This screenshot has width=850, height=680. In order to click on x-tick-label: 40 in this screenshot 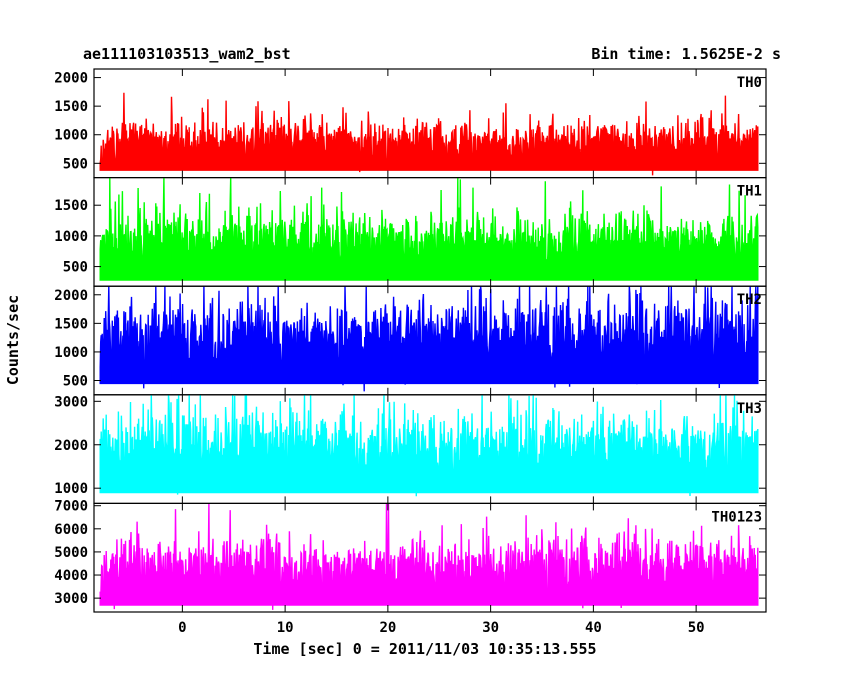, I will do `click(593, 628)`.